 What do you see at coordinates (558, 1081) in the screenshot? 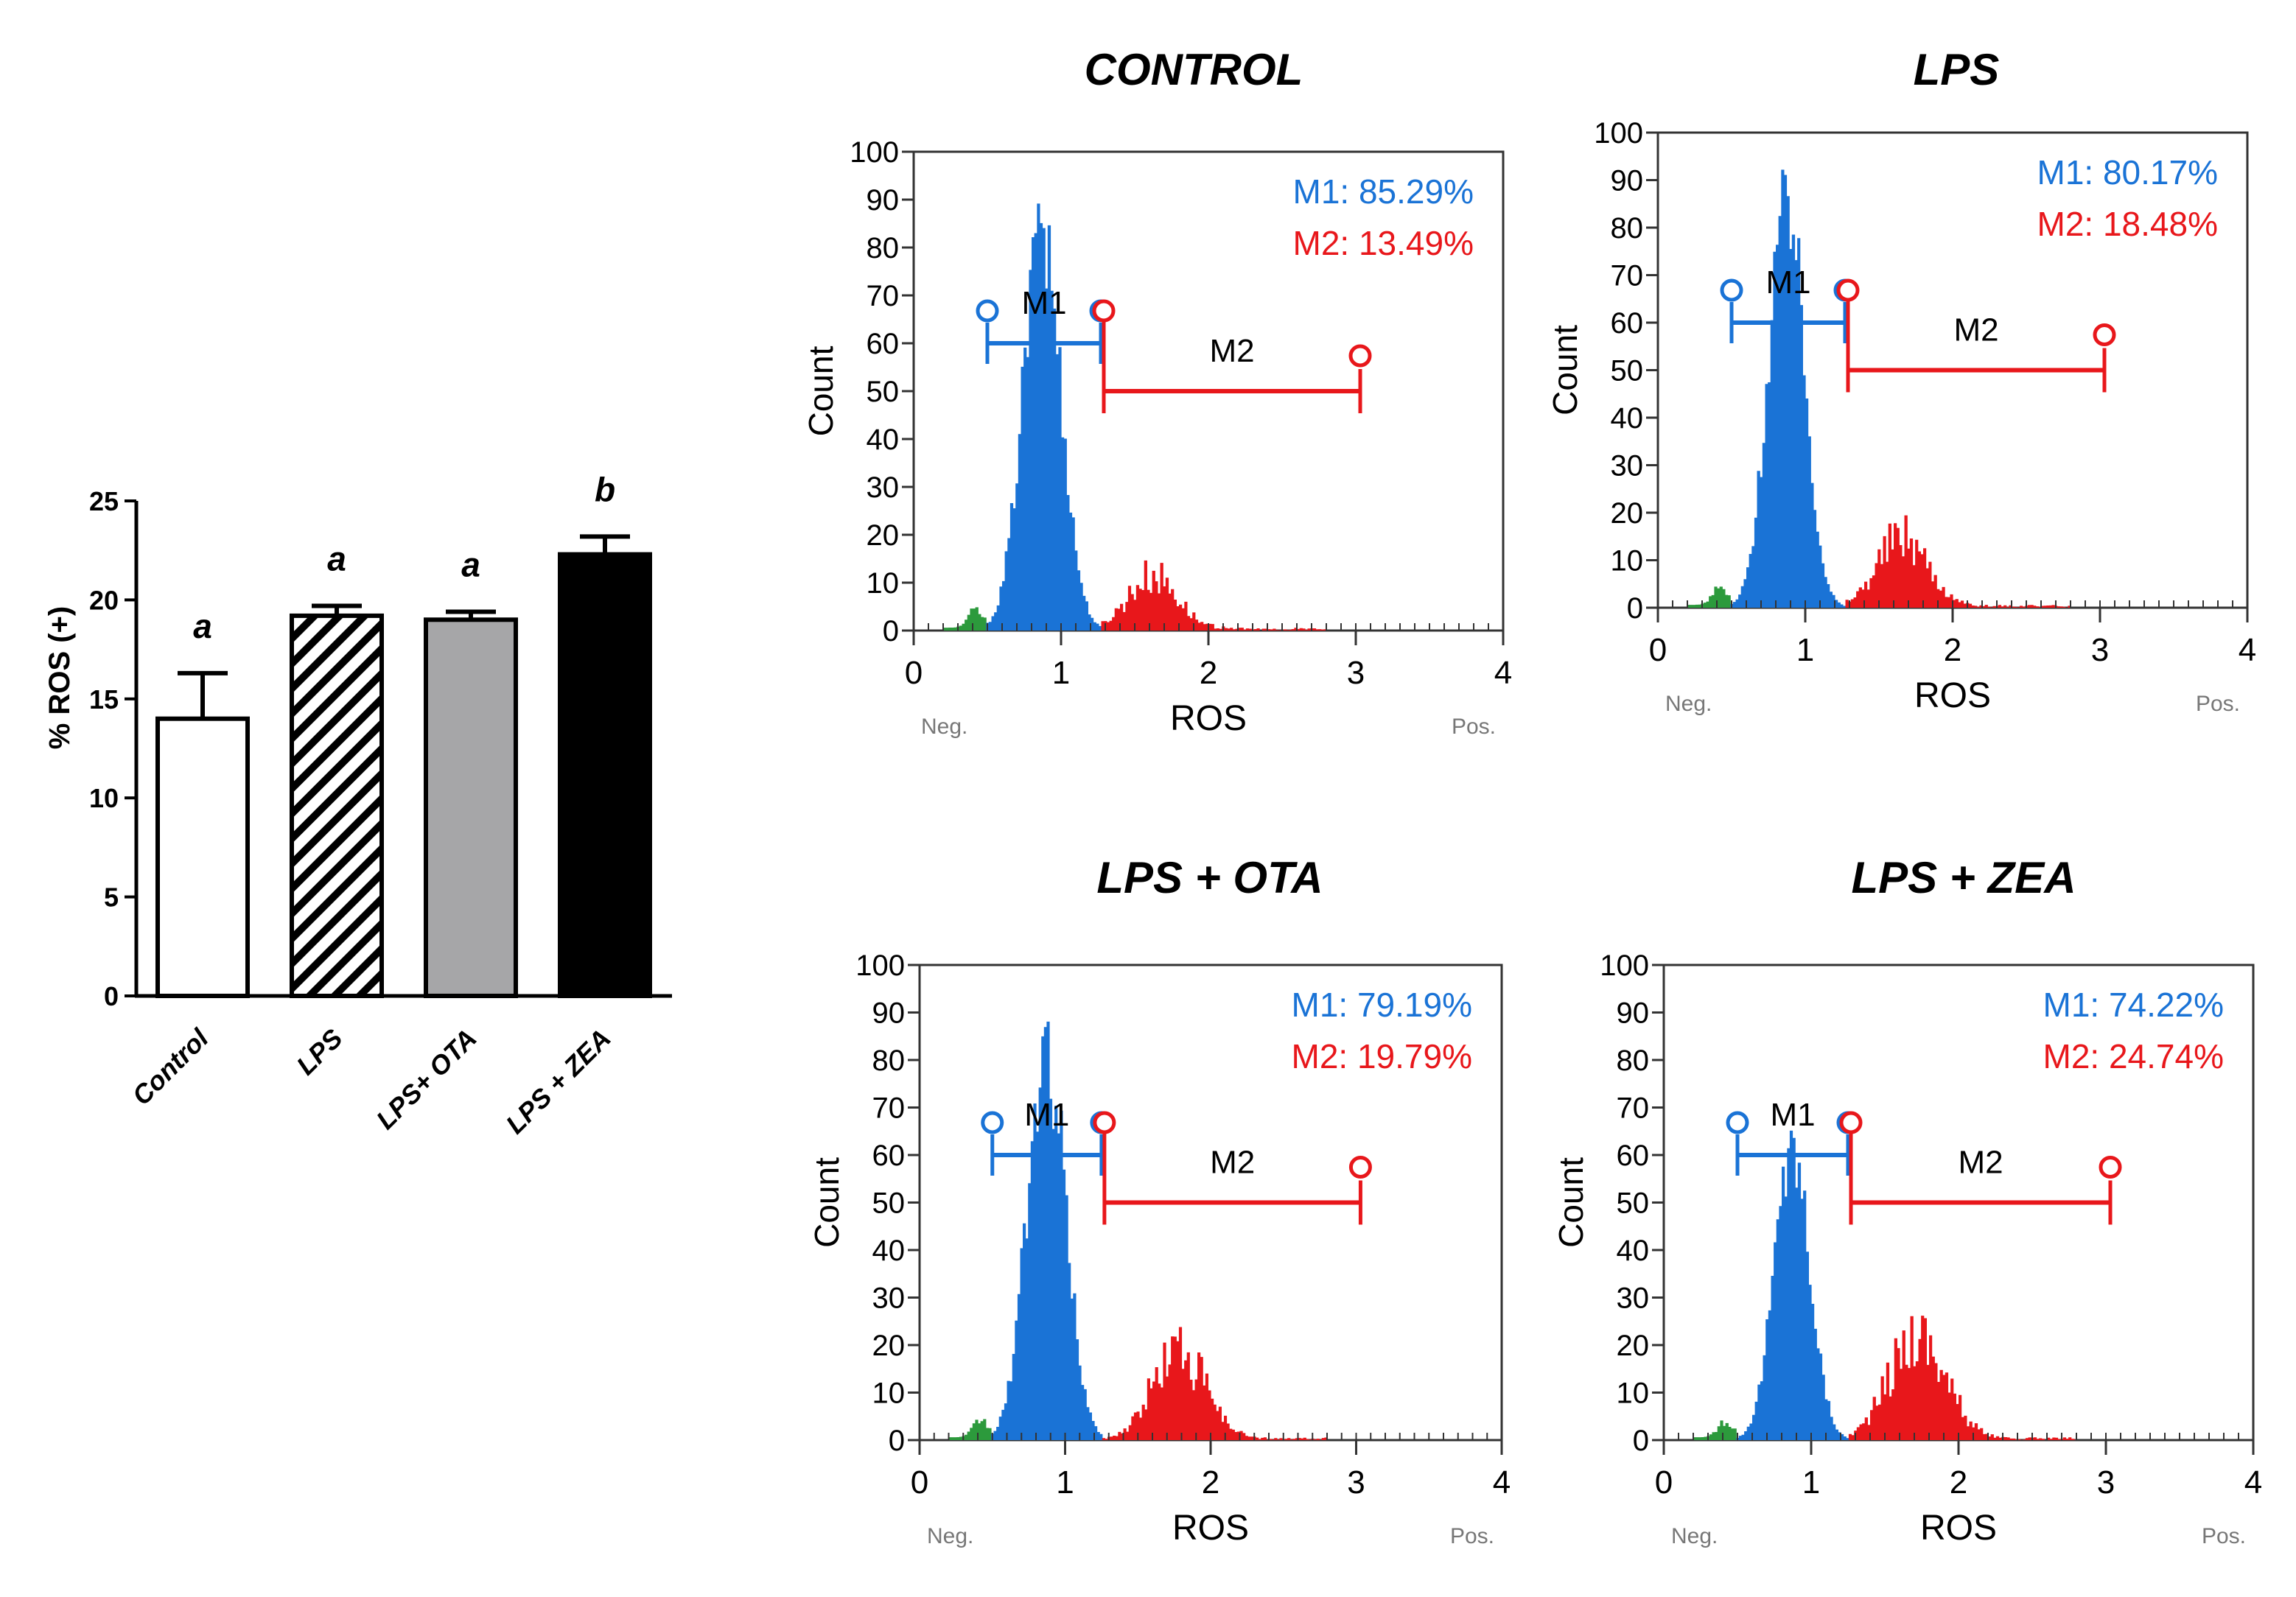
I see `bar-category-label: LPS + ZEA` at bounding box center [558, 1081].